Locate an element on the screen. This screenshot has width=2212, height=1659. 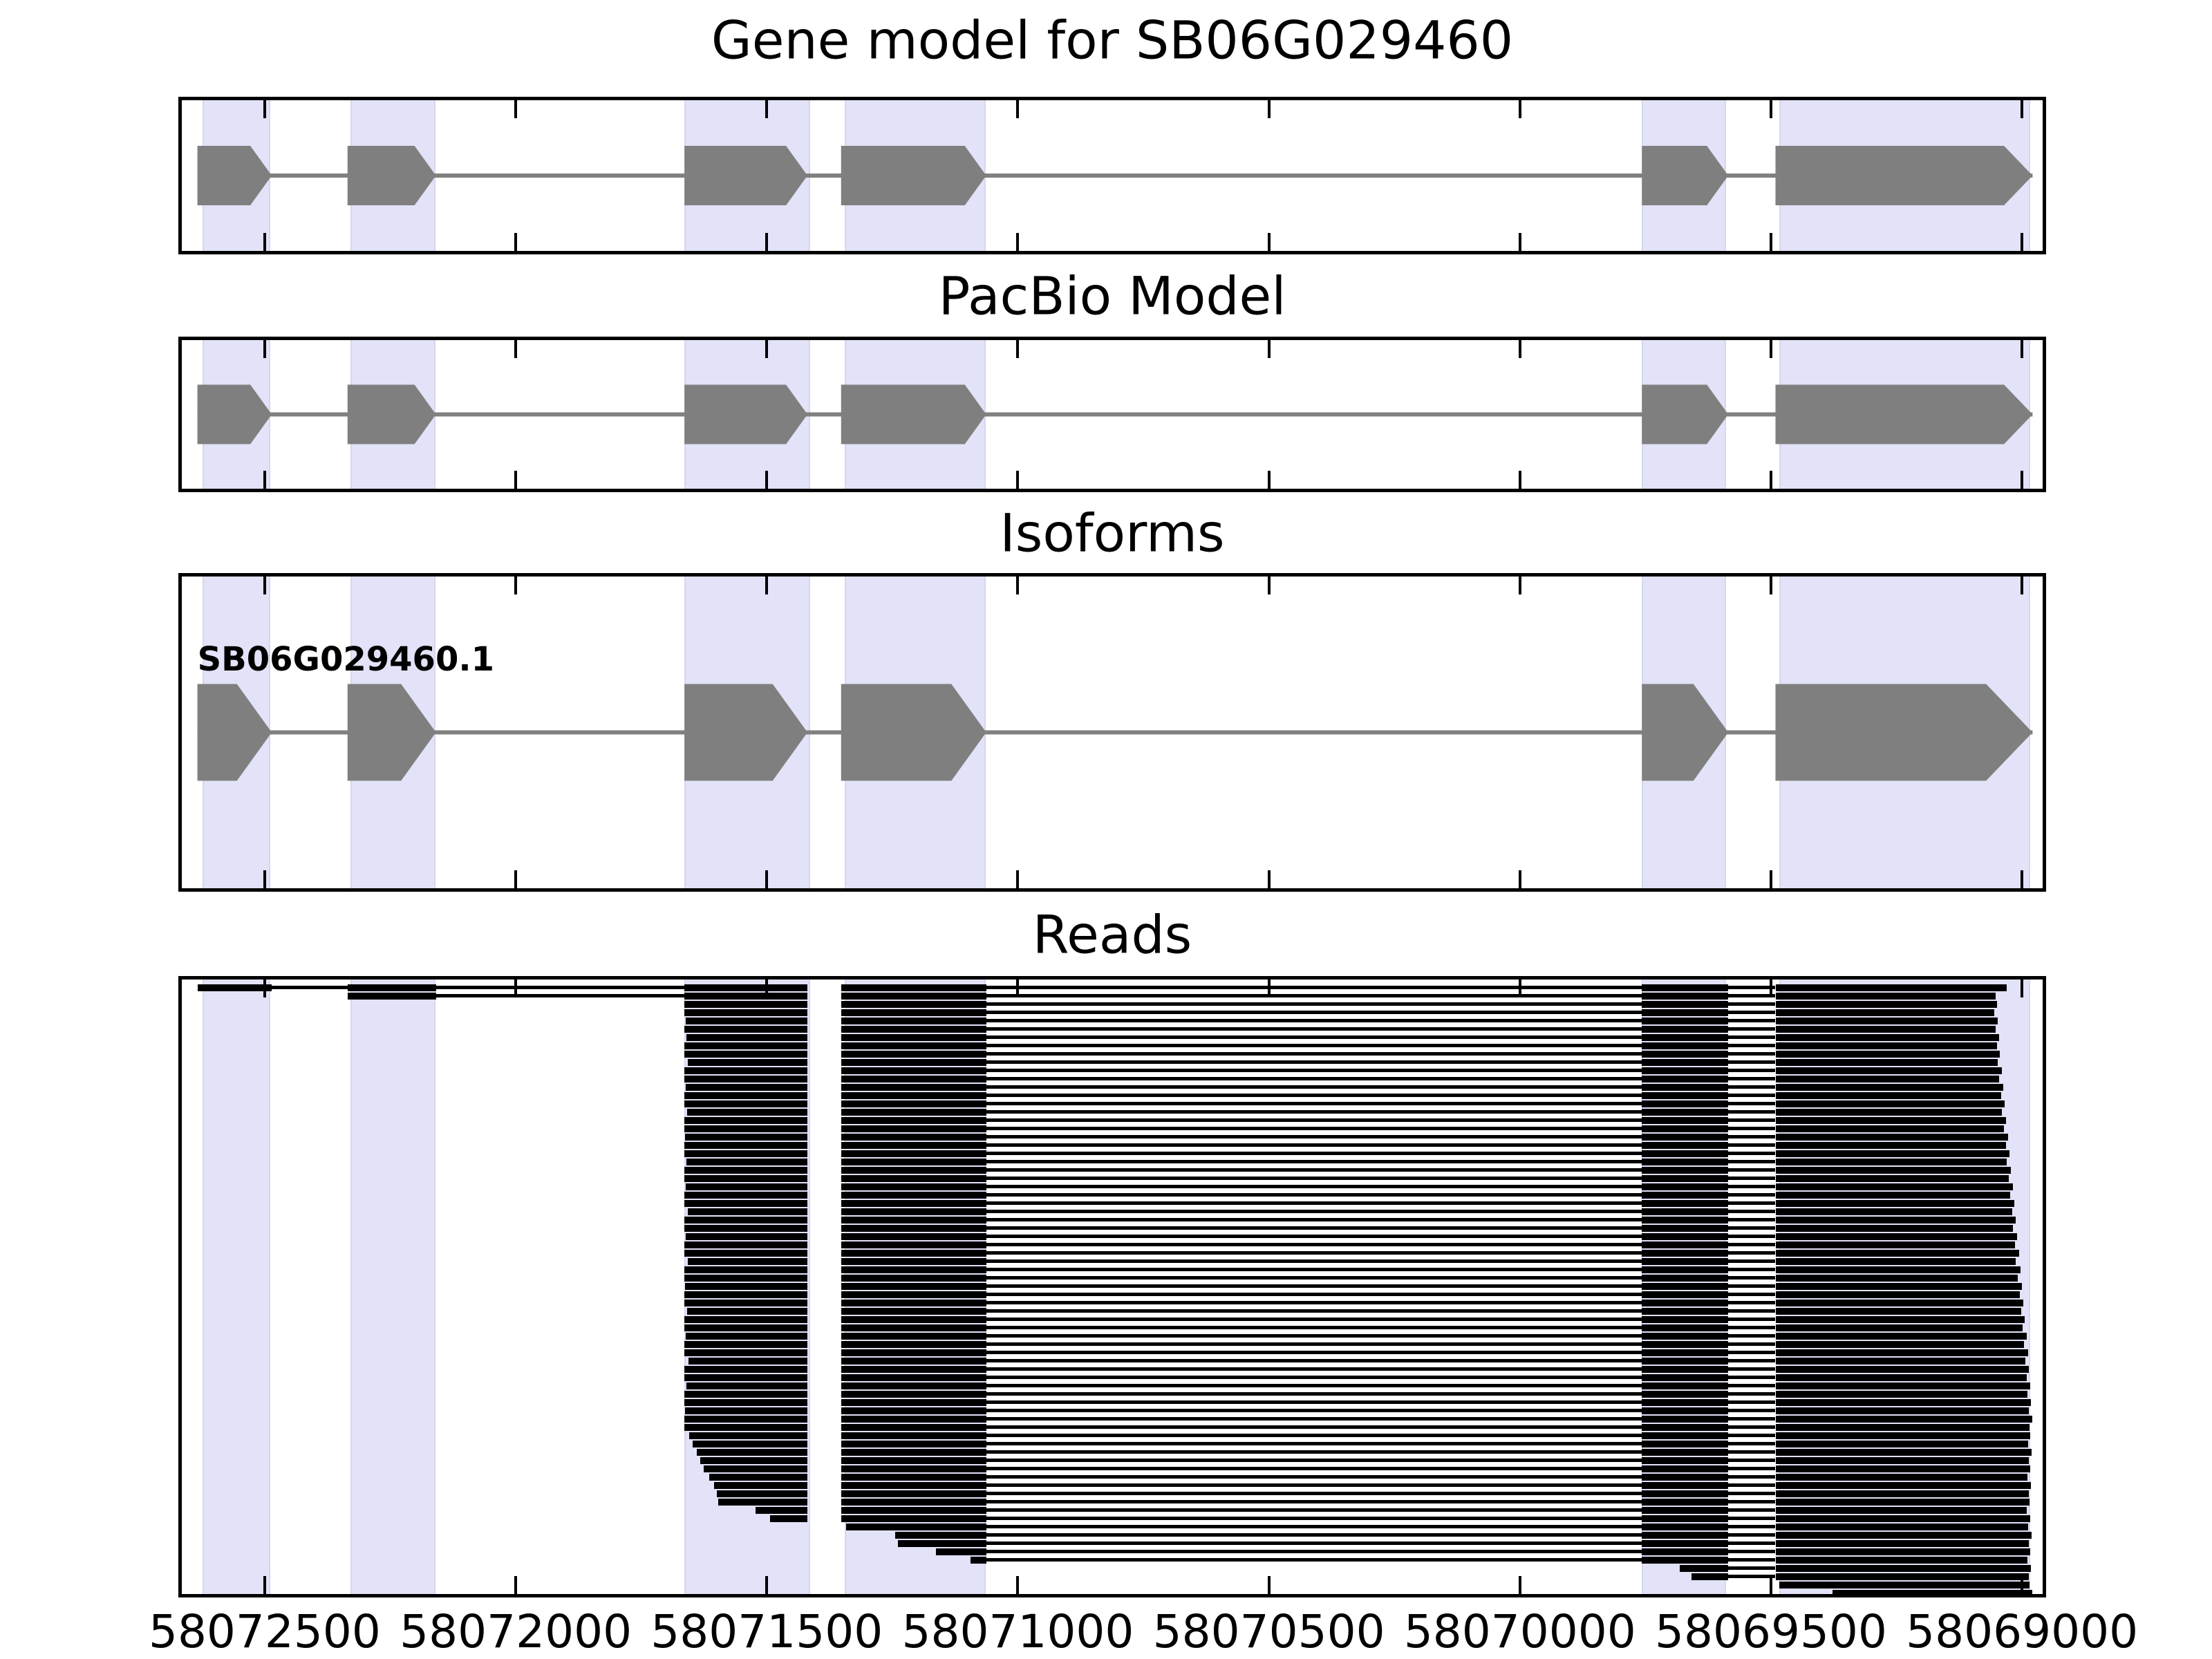
panel-title-reads: Reads is located at coordinates (1112, 934).